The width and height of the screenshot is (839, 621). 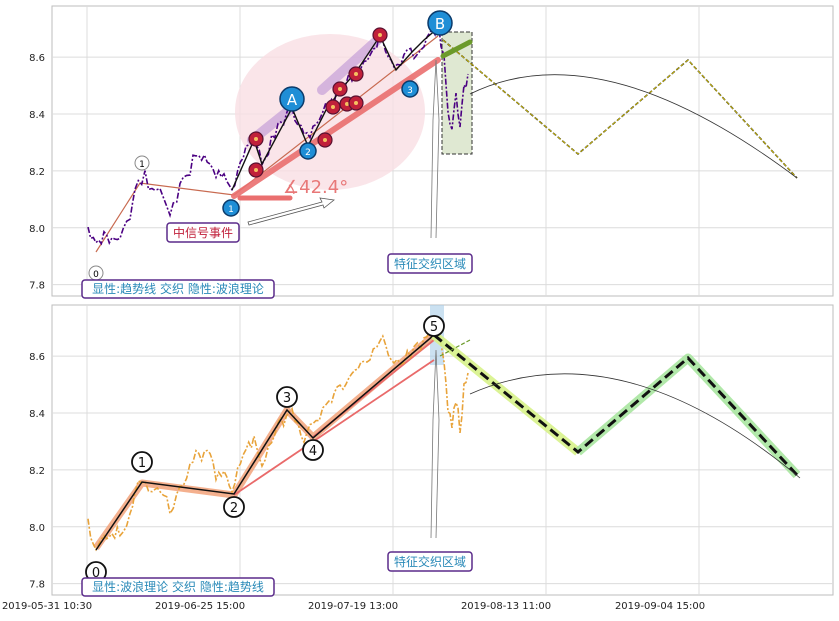 I want to click on wave-number-label: 4, so click(x=313, y=451).